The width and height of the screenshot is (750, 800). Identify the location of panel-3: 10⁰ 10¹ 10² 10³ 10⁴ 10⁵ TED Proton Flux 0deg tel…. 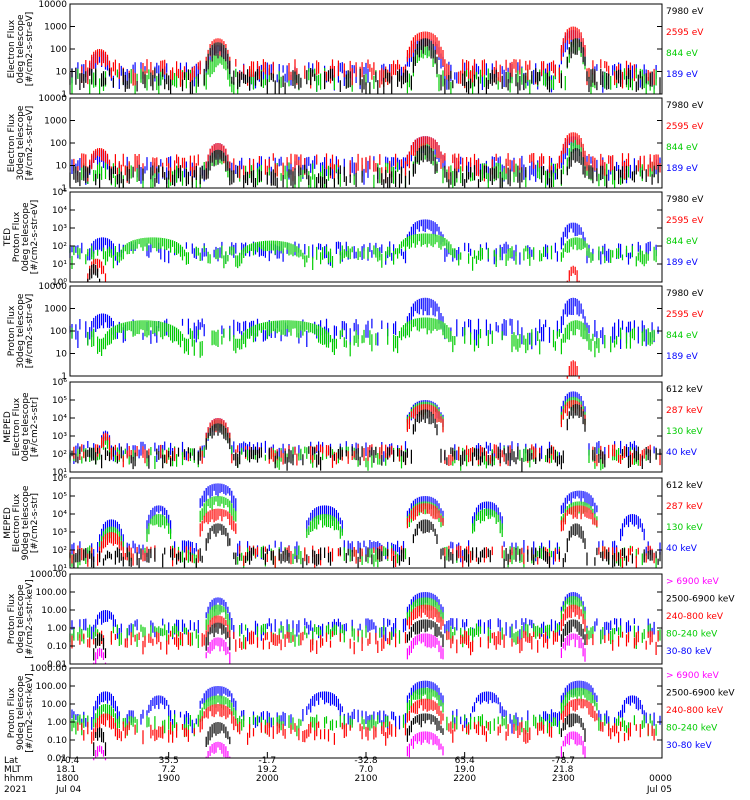
(353, 238).